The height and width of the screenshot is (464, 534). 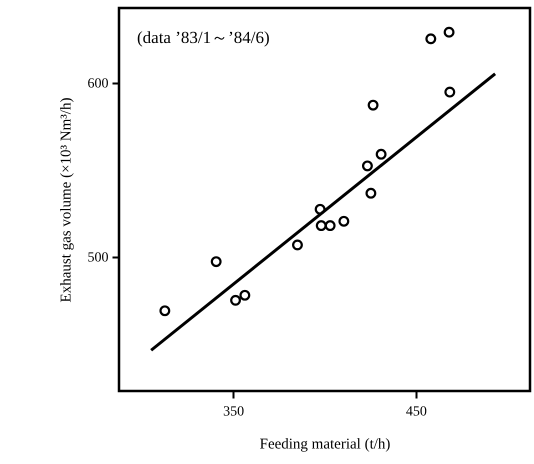 What do you see at coordinates (203, 37) in the screenshot?
I see `annotation: (data ’83/1～’84/6)` at bounding box center [203, 37].